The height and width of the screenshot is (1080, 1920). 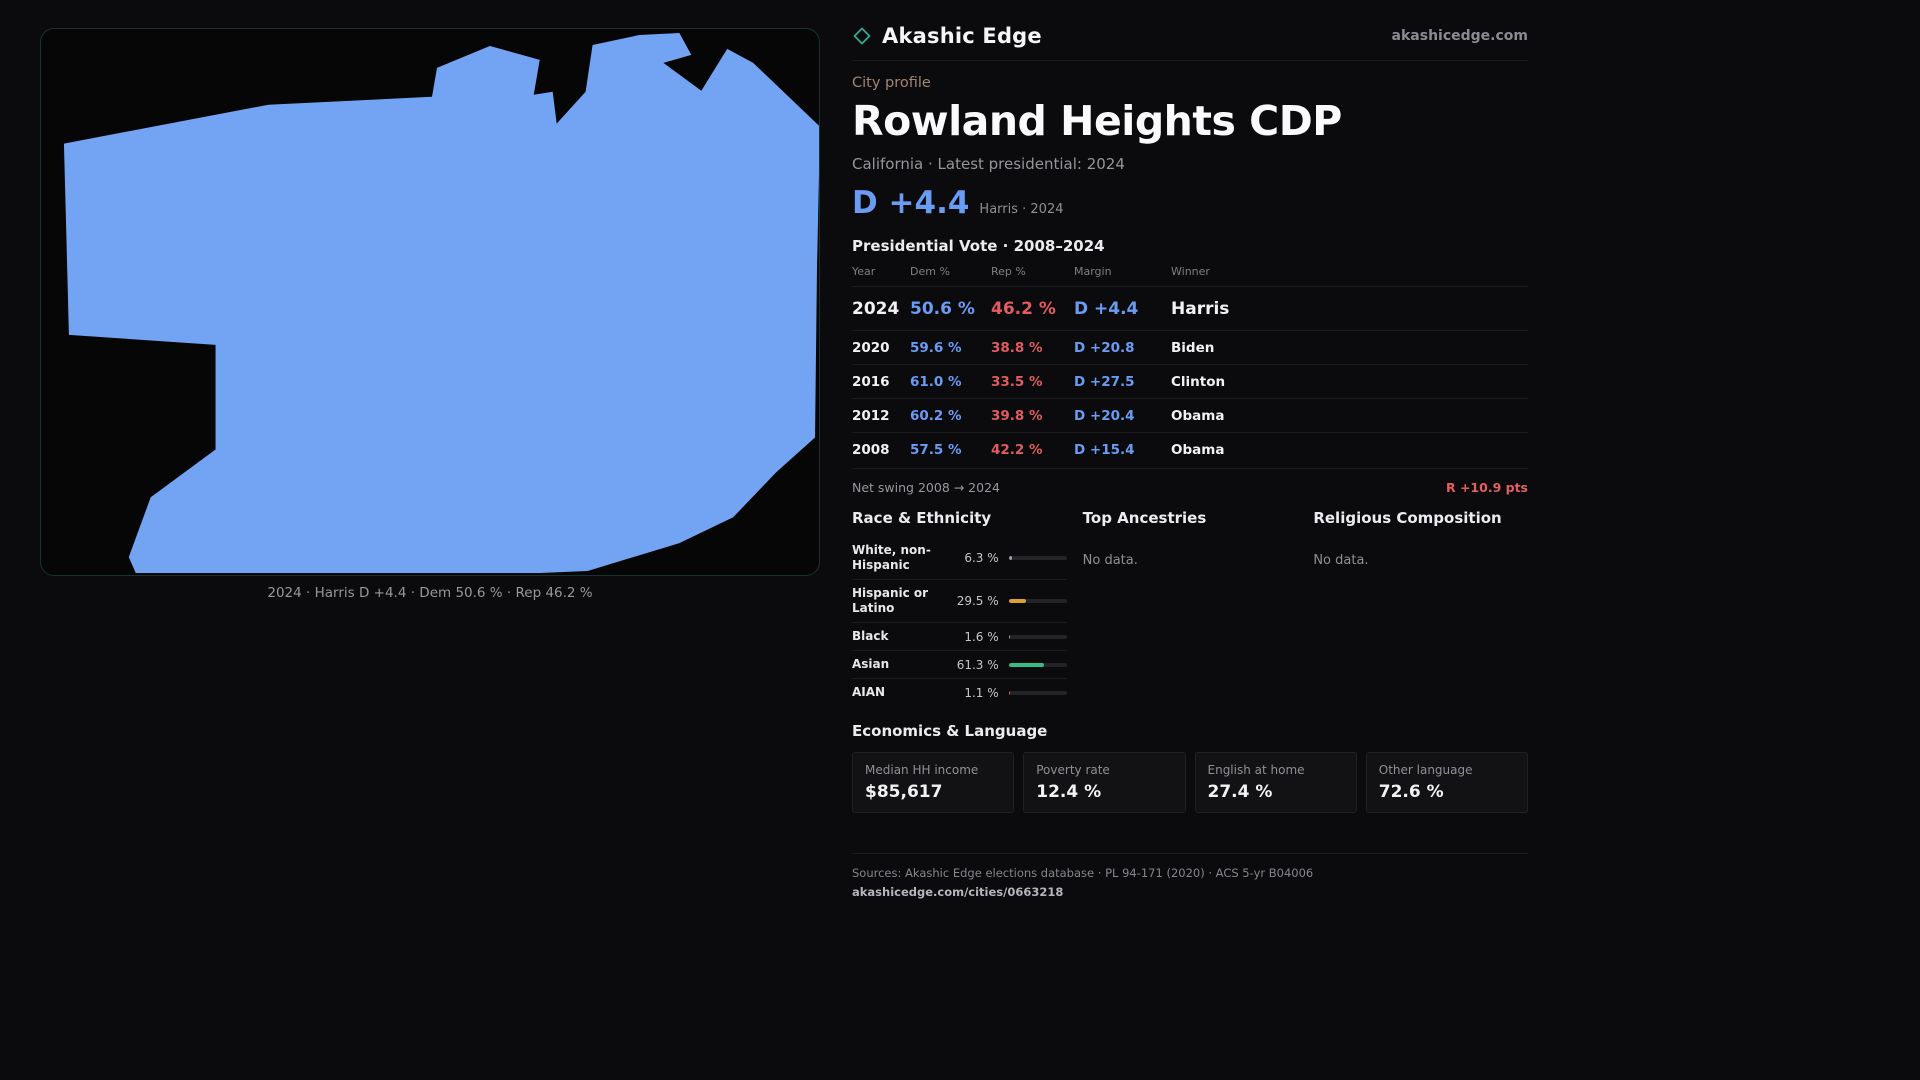 I want to click on race-value: 1.6 %, so click(x=981, y=636).